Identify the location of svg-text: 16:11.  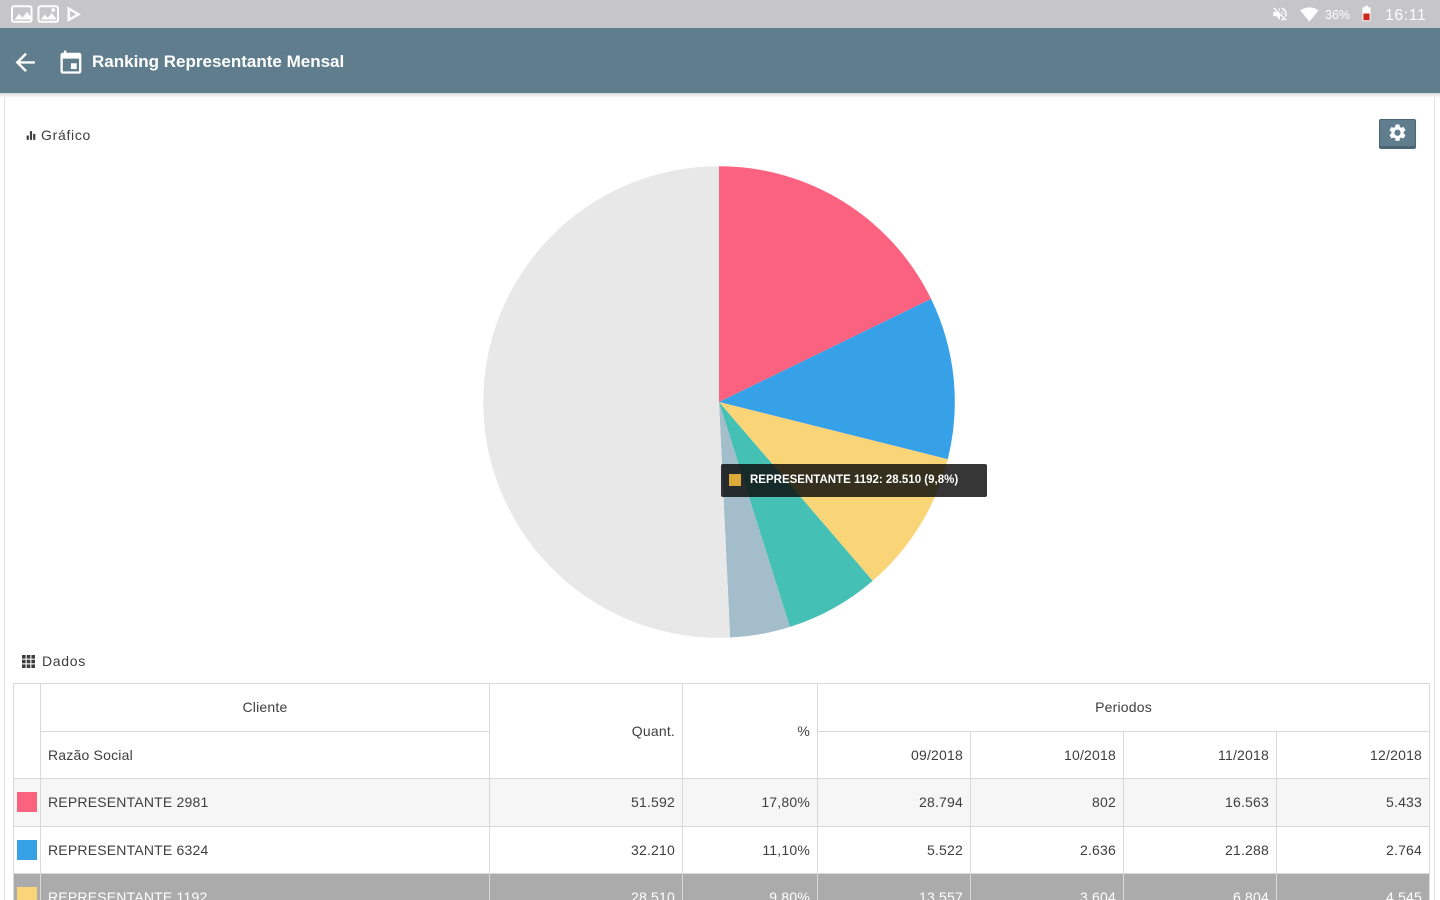
(1405, 15).